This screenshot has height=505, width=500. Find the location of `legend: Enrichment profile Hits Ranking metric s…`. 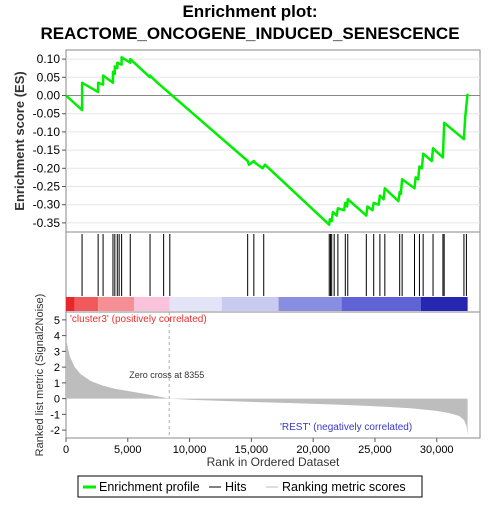

legend: Enrichment profile Hits Ranking metric s… is located at coordinates (250, 486).